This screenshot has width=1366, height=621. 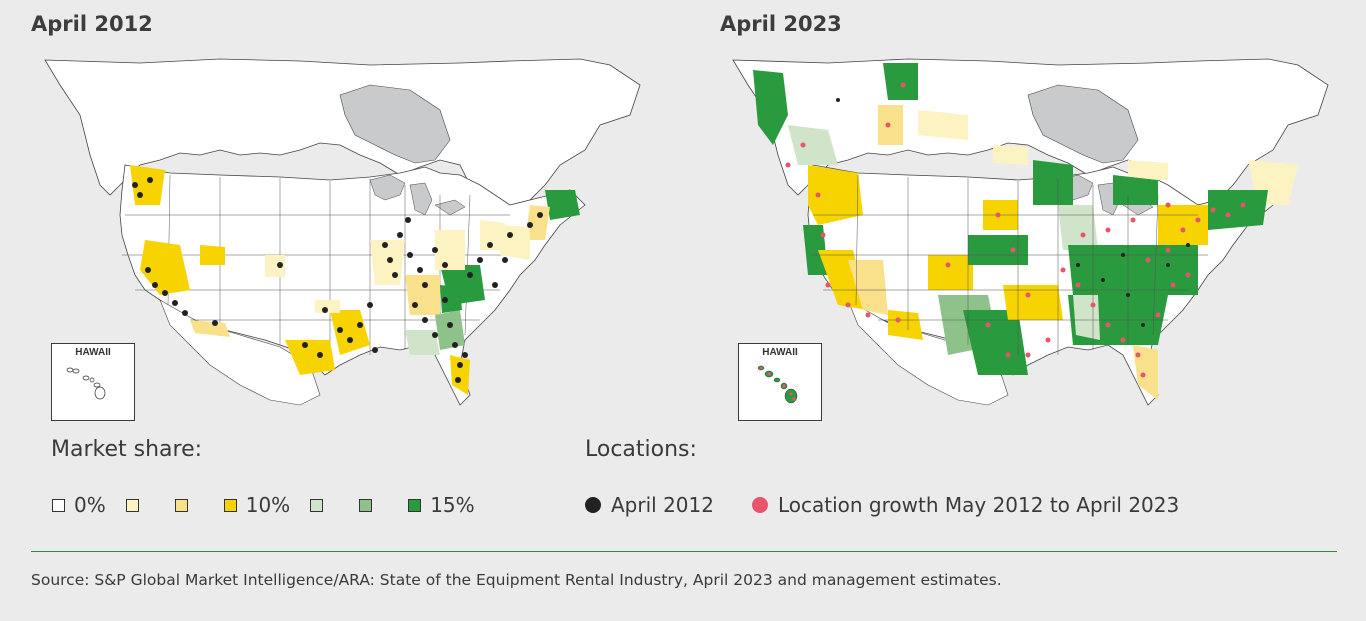 I want to click on swatch-label-3: 10%, so click(x=268, y=505).